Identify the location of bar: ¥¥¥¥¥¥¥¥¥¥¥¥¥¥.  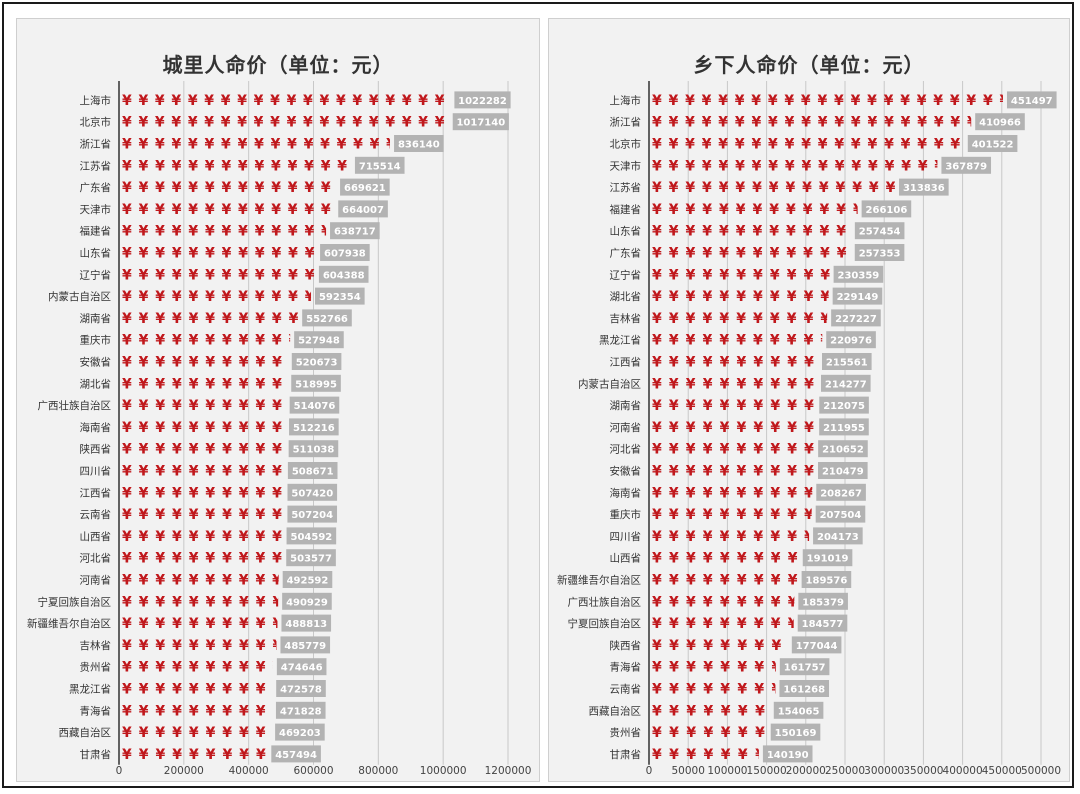
(766, 210).